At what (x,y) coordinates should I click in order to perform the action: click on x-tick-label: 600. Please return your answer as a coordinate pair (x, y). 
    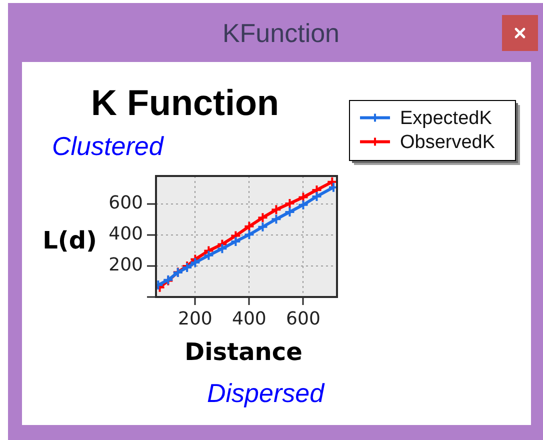
    Looking at the image, I should click on (303, 319).